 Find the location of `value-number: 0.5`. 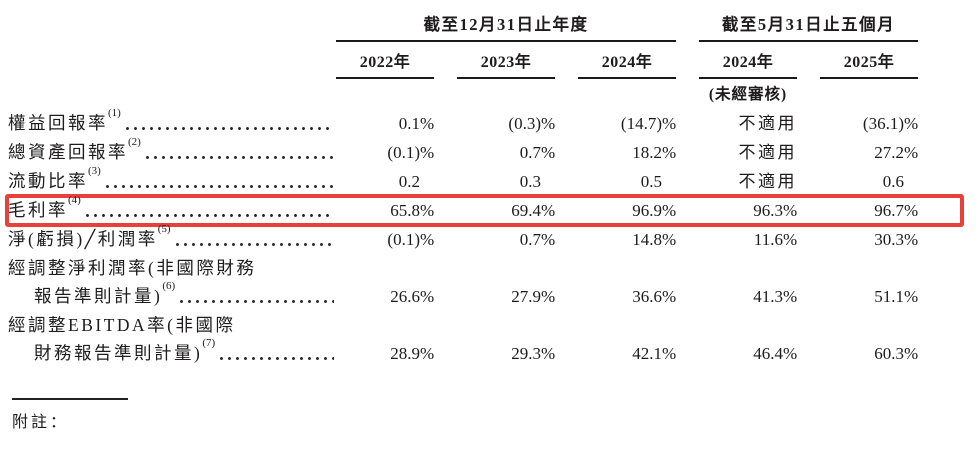

value-number: 0.5 is located at coordinates (651, 181).